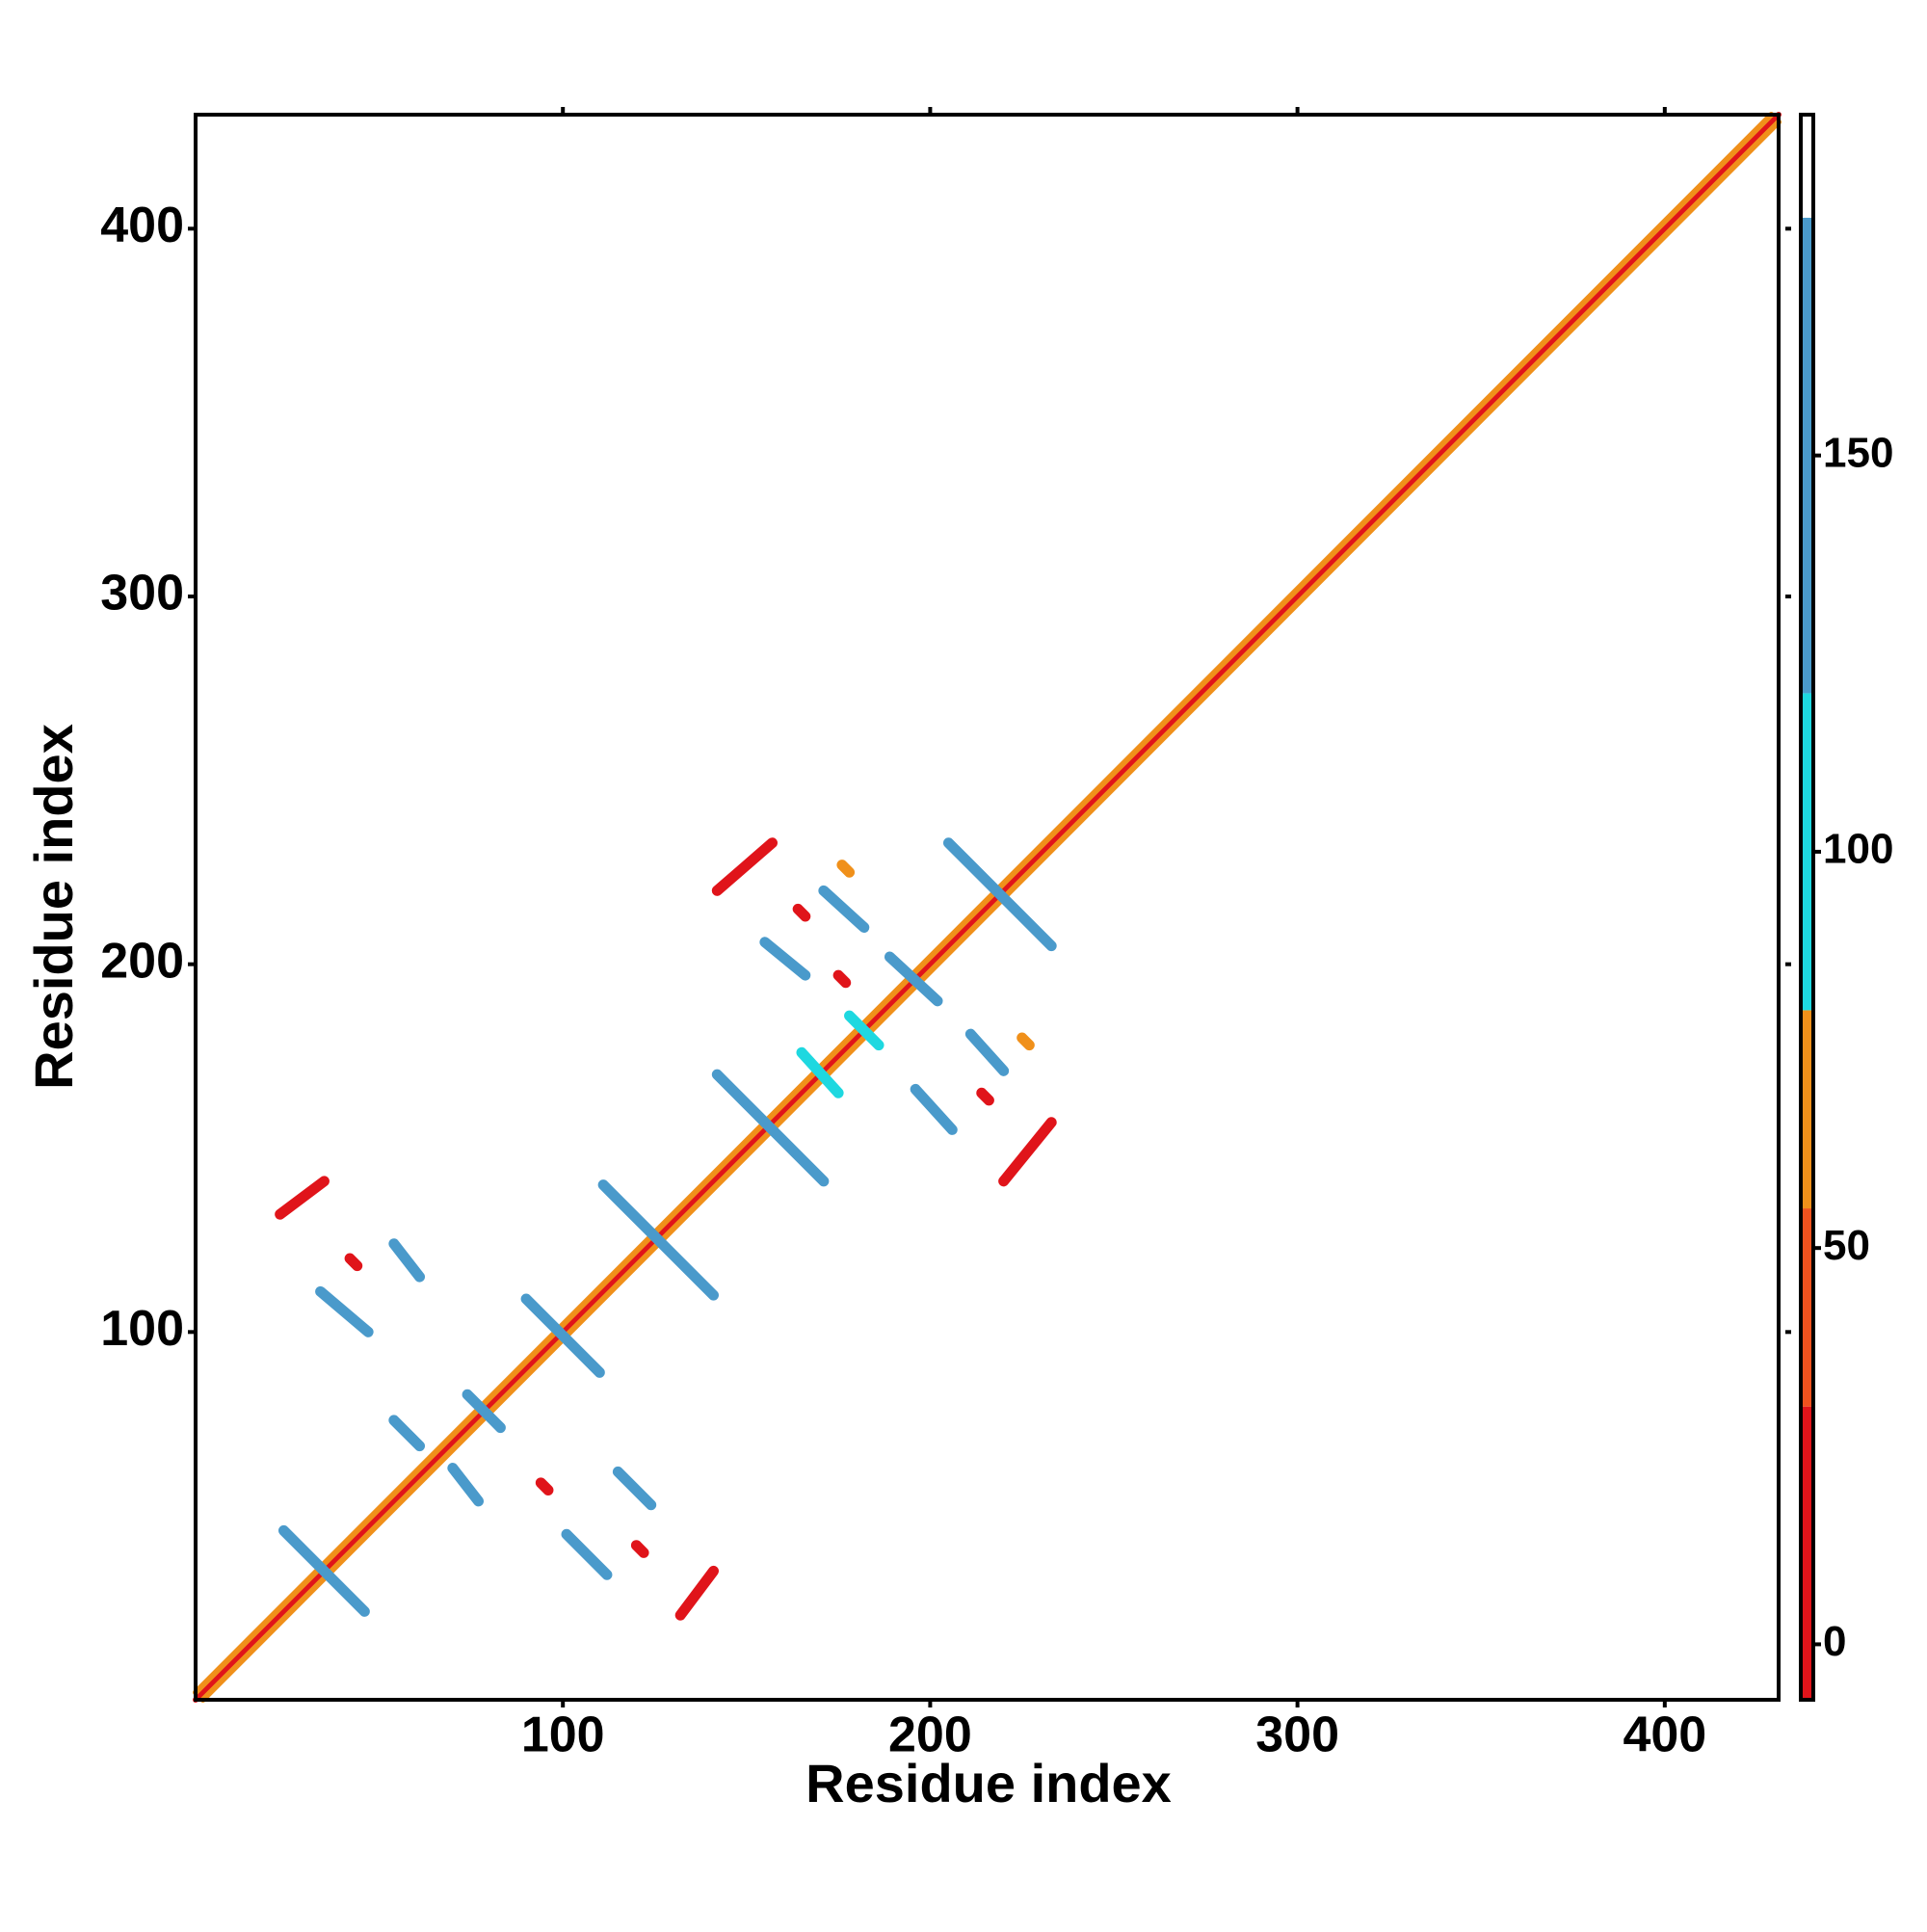 The height and width of the screenshot is (1932, 1927). What do you see at coordinates (1858, 452) in the screenshot?
I see `colorbar-tick-label: 150` at bounding box center [1858, 452].